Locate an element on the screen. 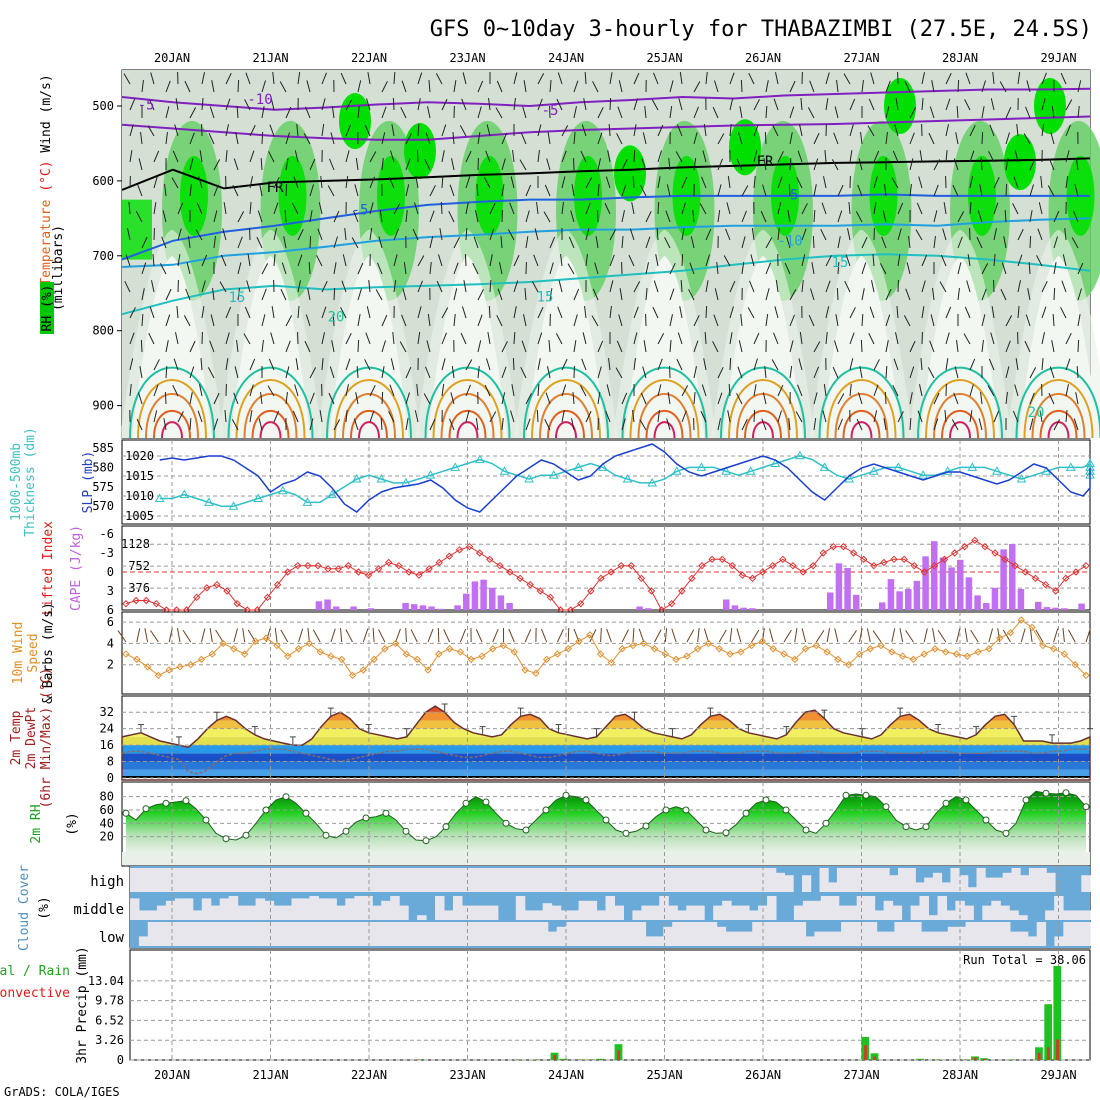 The width and height of the screenshot is (1100, 1100). wind-tick-label: 2 is located at coordinates (110, 665).